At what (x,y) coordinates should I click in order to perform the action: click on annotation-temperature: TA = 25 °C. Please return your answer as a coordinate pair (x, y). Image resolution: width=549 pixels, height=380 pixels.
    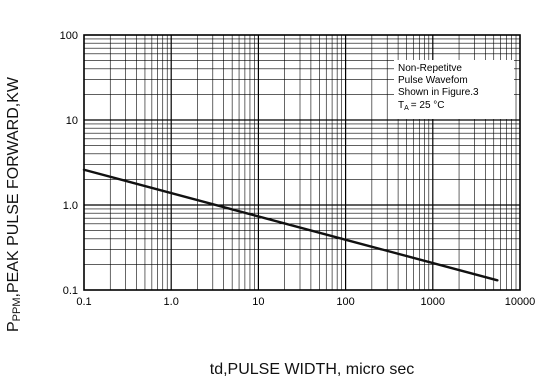
    Looking at the image, I should click on (421, 106).